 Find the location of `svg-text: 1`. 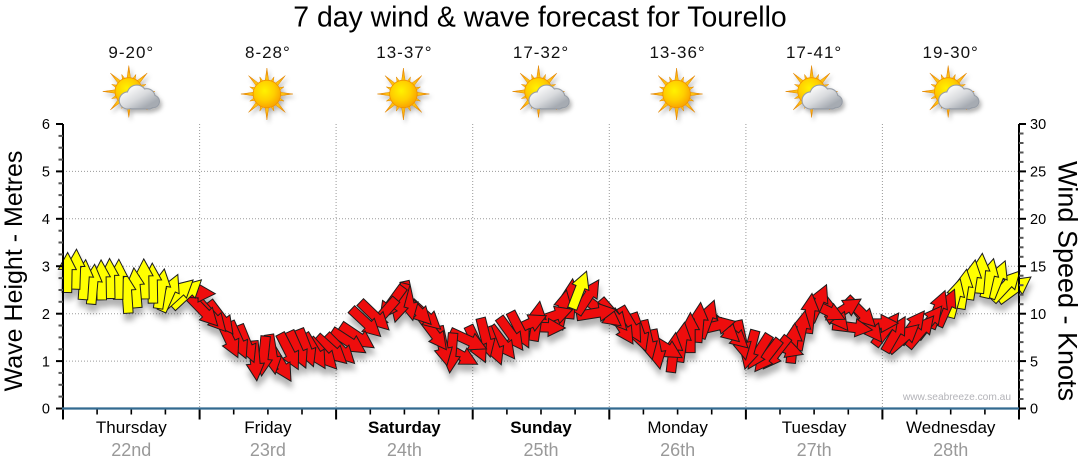

svg-text: 1 is located at coordinates (46, 362).